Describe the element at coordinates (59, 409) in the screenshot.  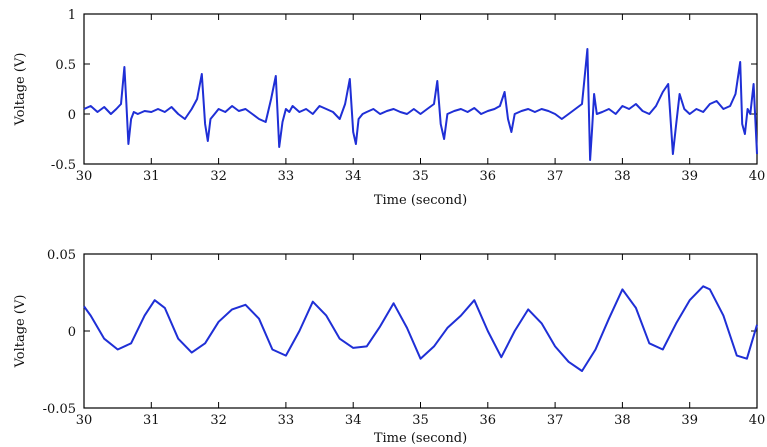
I see `bottom-y-tick-label: -0.05` at that location.